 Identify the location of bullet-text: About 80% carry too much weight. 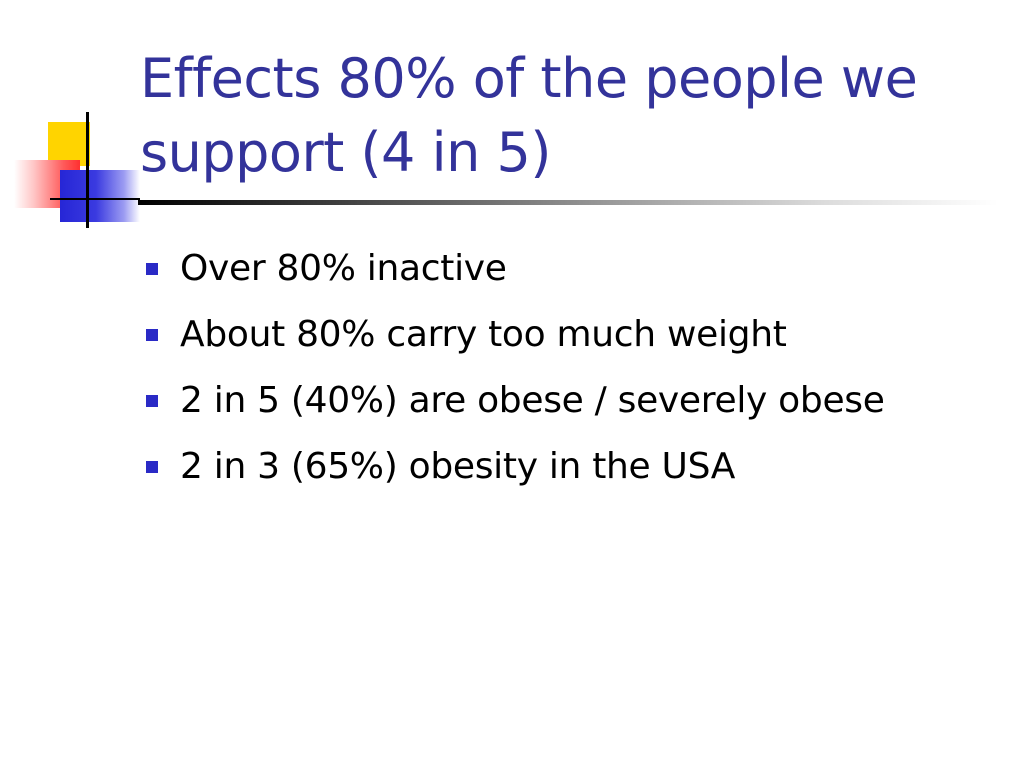
(483, 334).